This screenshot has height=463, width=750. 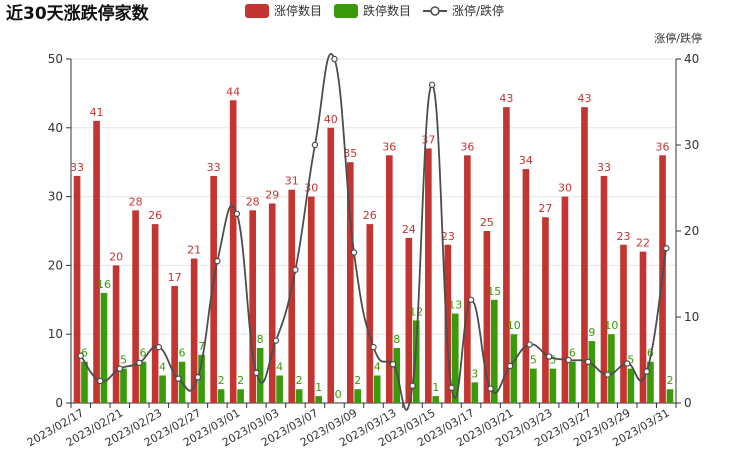 I want to click on legend-item-ratio: 涨停/跌停, so click(x=463, y=10).